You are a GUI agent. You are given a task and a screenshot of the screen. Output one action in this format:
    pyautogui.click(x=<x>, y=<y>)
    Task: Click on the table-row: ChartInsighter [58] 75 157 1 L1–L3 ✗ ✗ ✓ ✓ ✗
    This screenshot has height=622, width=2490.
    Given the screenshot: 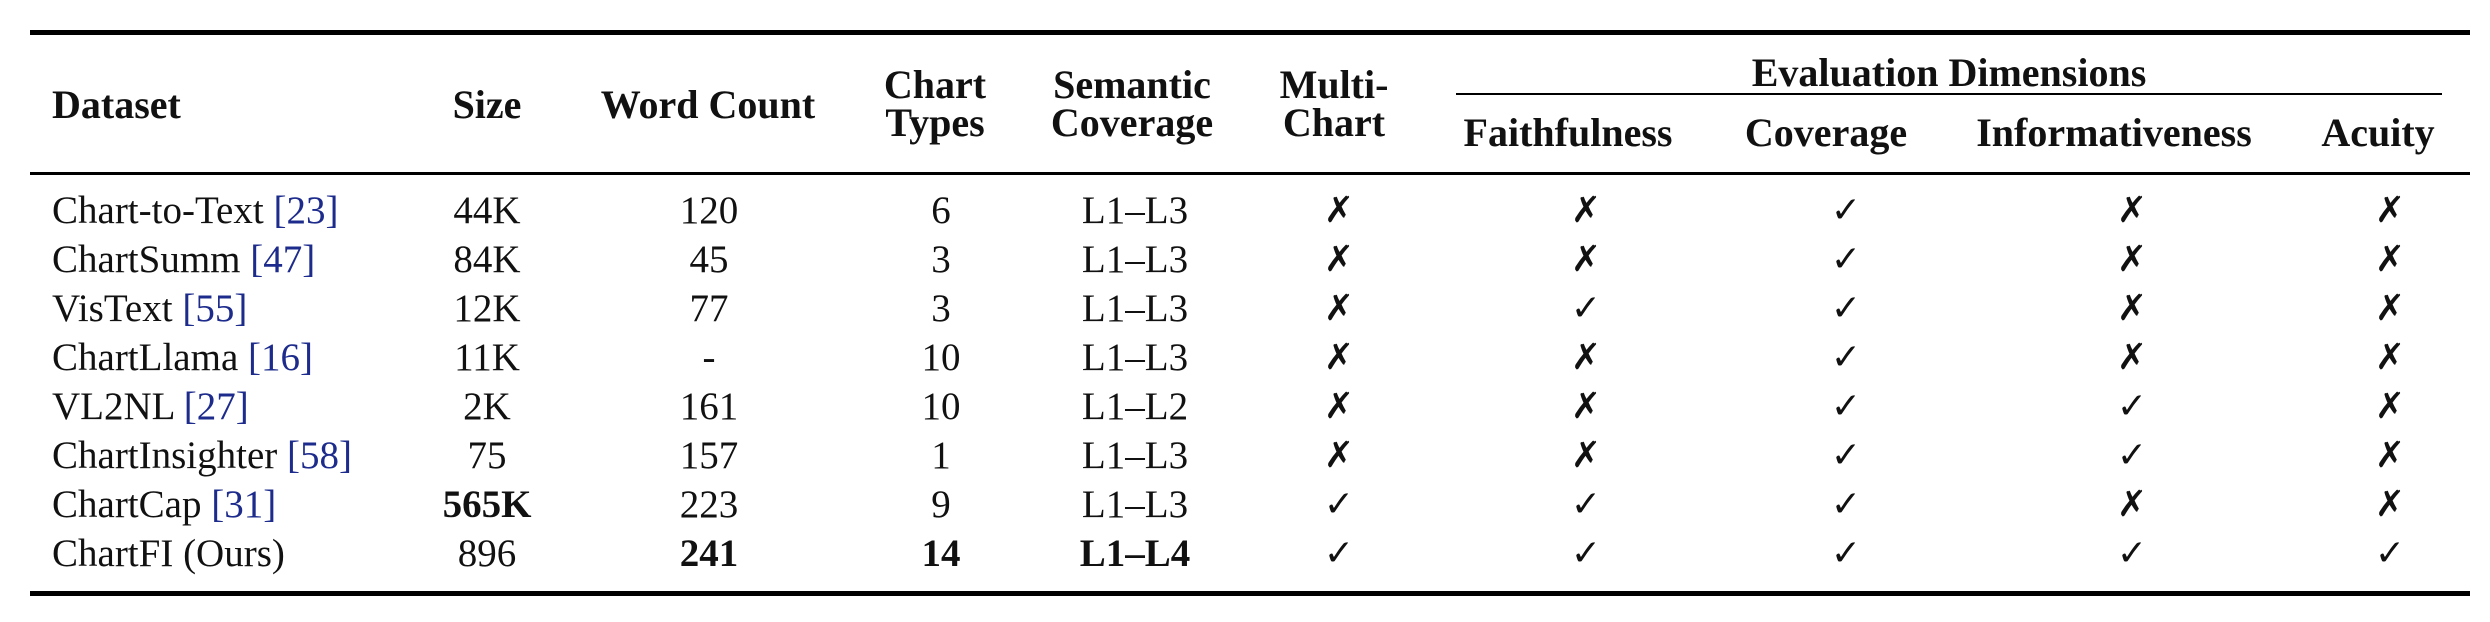 What is the action you would take?
    pyautogui.click(x=1250, y=455)
    